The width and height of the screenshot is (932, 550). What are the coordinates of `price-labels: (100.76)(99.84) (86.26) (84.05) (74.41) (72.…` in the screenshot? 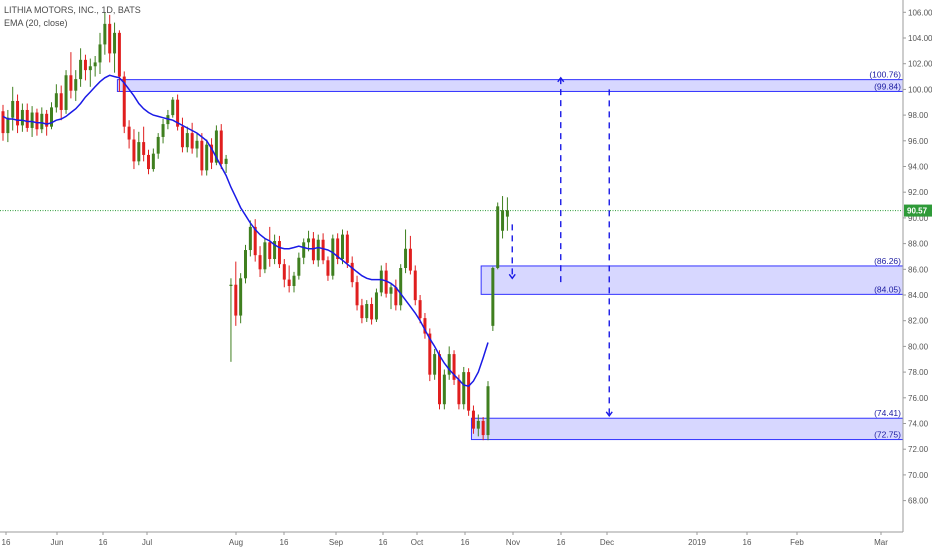 It's located at (900, 255).